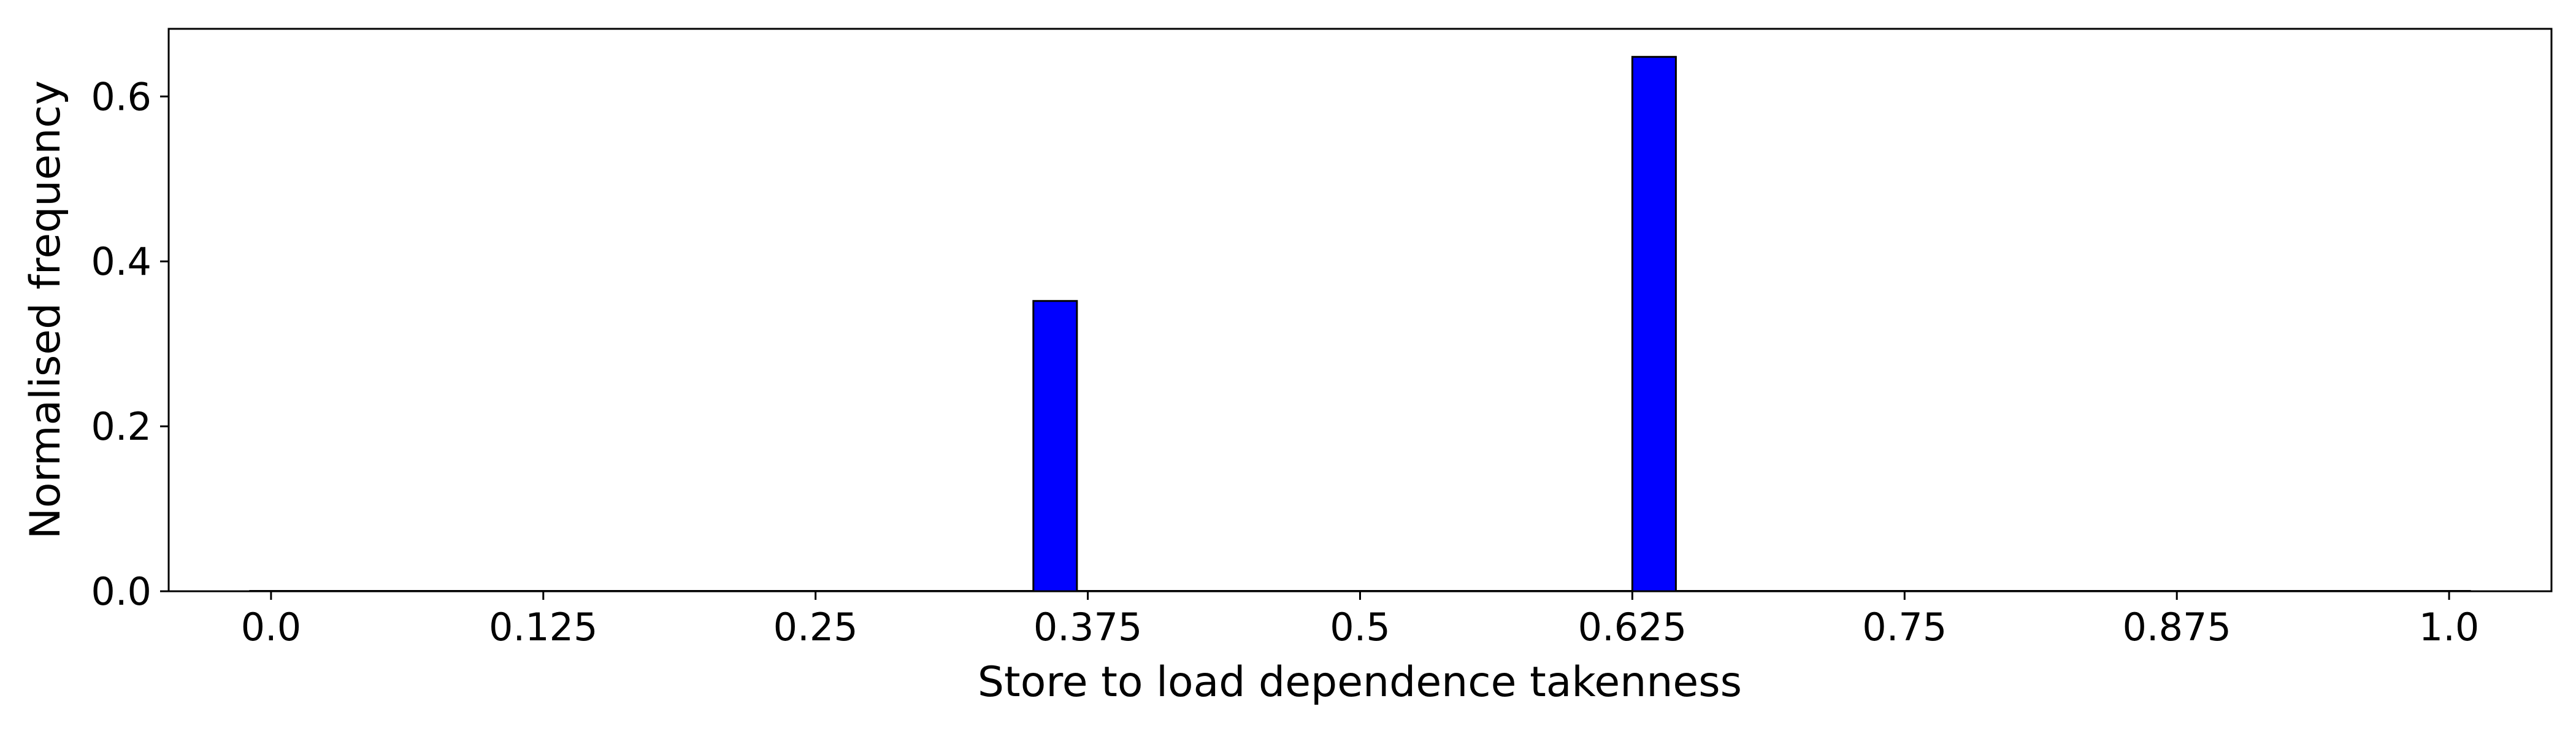  I want to click on x-tick-label: 0.5, so click(1360, 627).